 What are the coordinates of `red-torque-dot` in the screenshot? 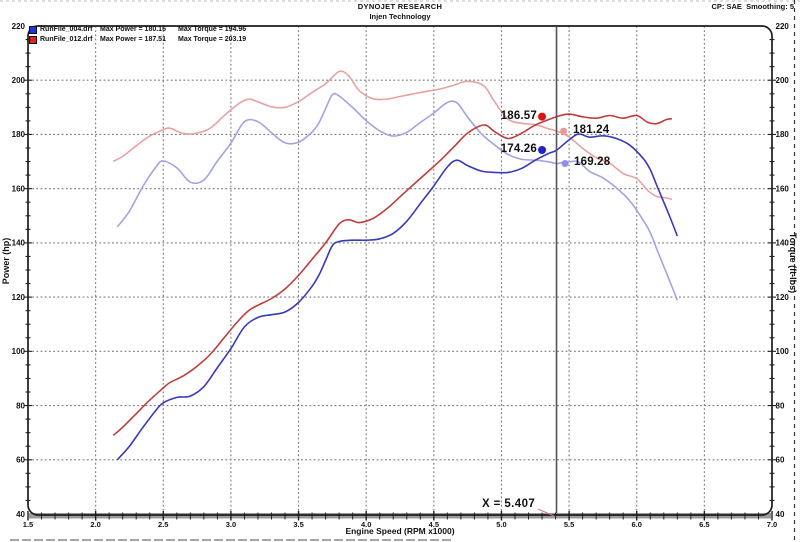 It's located at (564, 131).